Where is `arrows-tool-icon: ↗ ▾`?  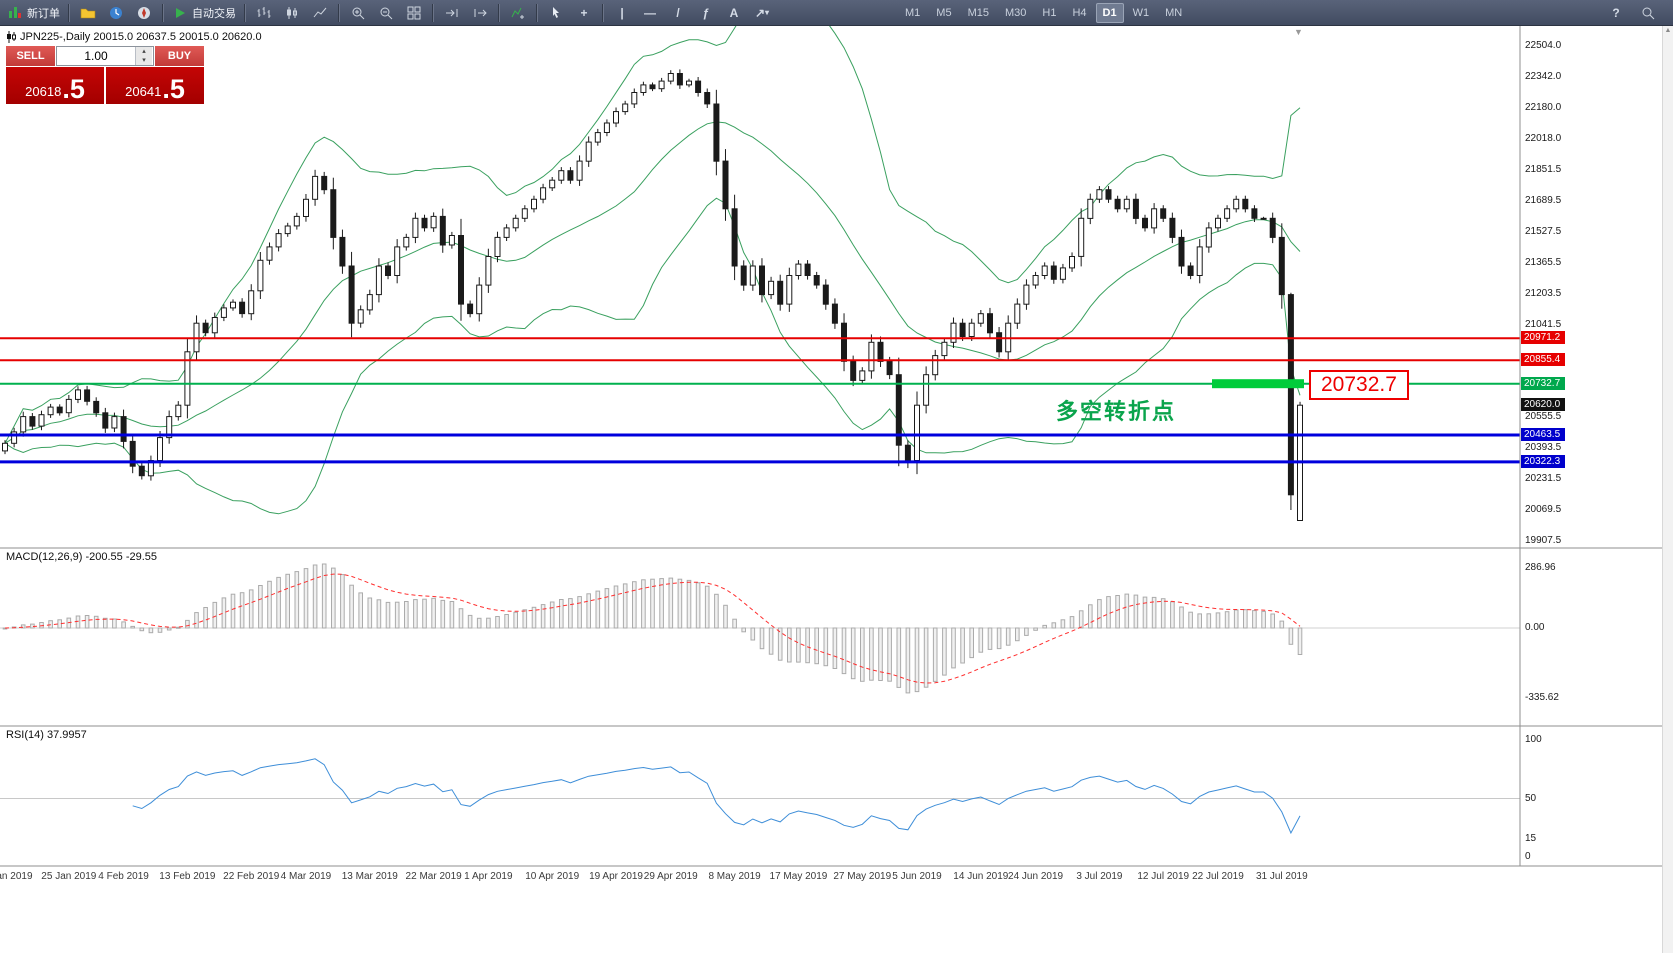
arrows-tool-icon: ↗ ▾ is located at coordinates (762, 13).